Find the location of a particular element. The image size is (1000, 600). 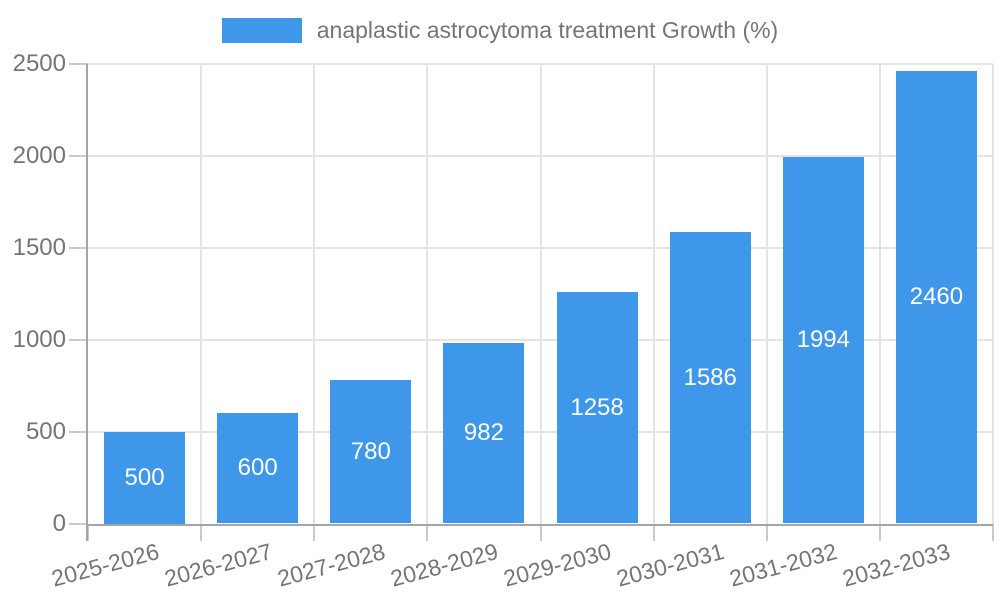

x-tick-label: 2028-2029 is located at coordinates (444, 564).